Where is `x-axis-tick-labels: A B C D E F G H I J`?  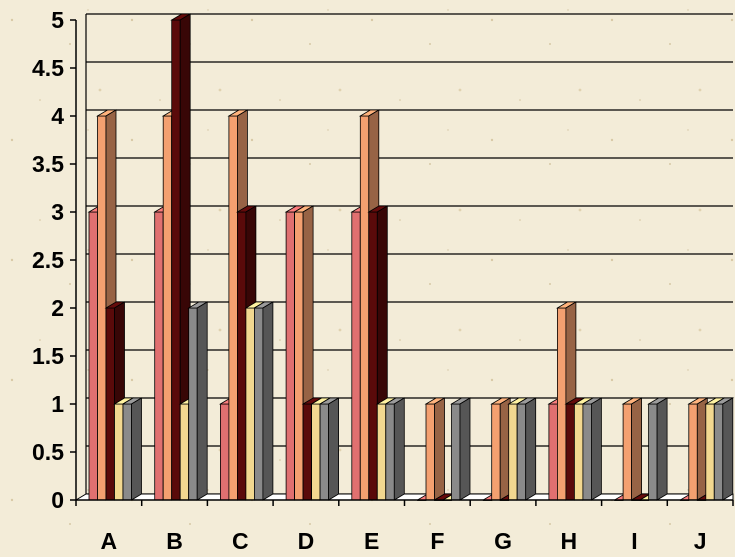
x-axis-tick-labels: A B C D E F G H I J is located at coordinates (404, 541).